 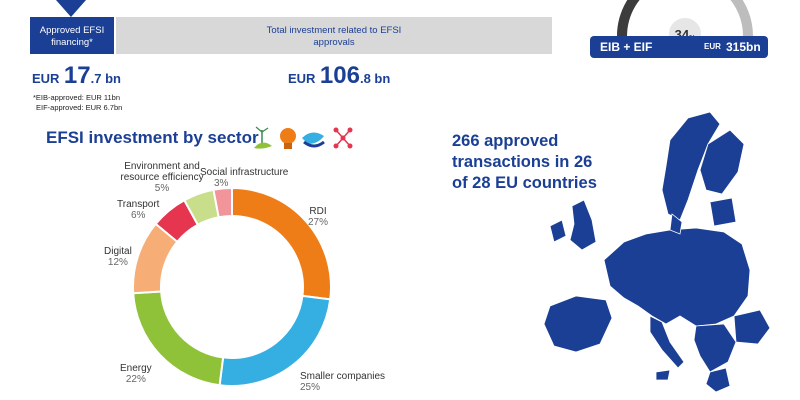 I want to click on approved-label-line1: Approved EFSI, so click(x=72, y=30).